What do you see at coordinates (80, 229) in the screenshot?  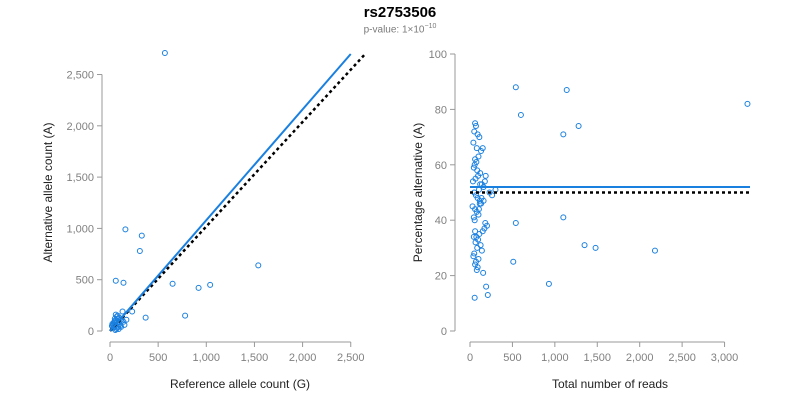 I see `left-y-tick-label: 1,000` at bounding box center [80, 229].